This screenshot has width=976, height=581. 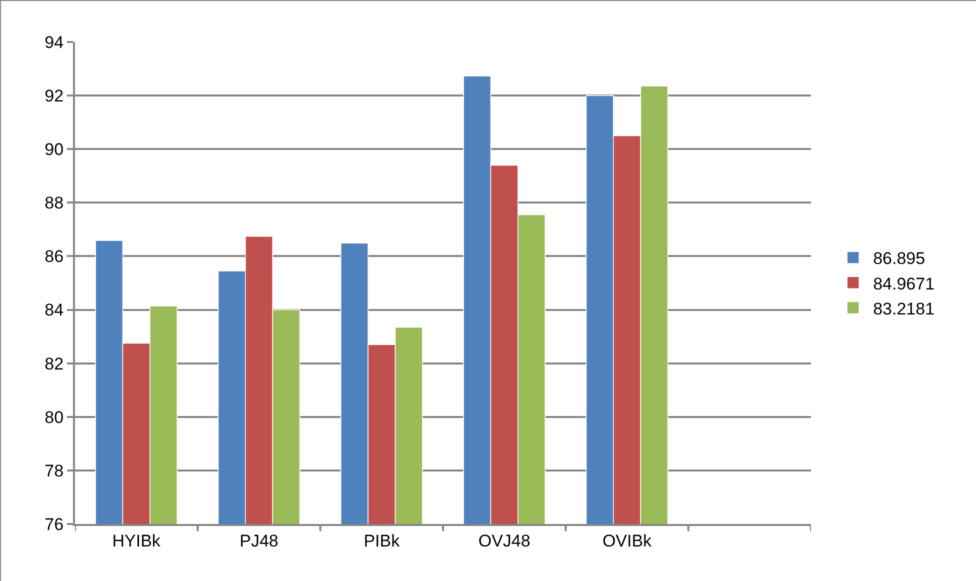 I want to click on y-tick-label: 76, so click(x=54, y=524).